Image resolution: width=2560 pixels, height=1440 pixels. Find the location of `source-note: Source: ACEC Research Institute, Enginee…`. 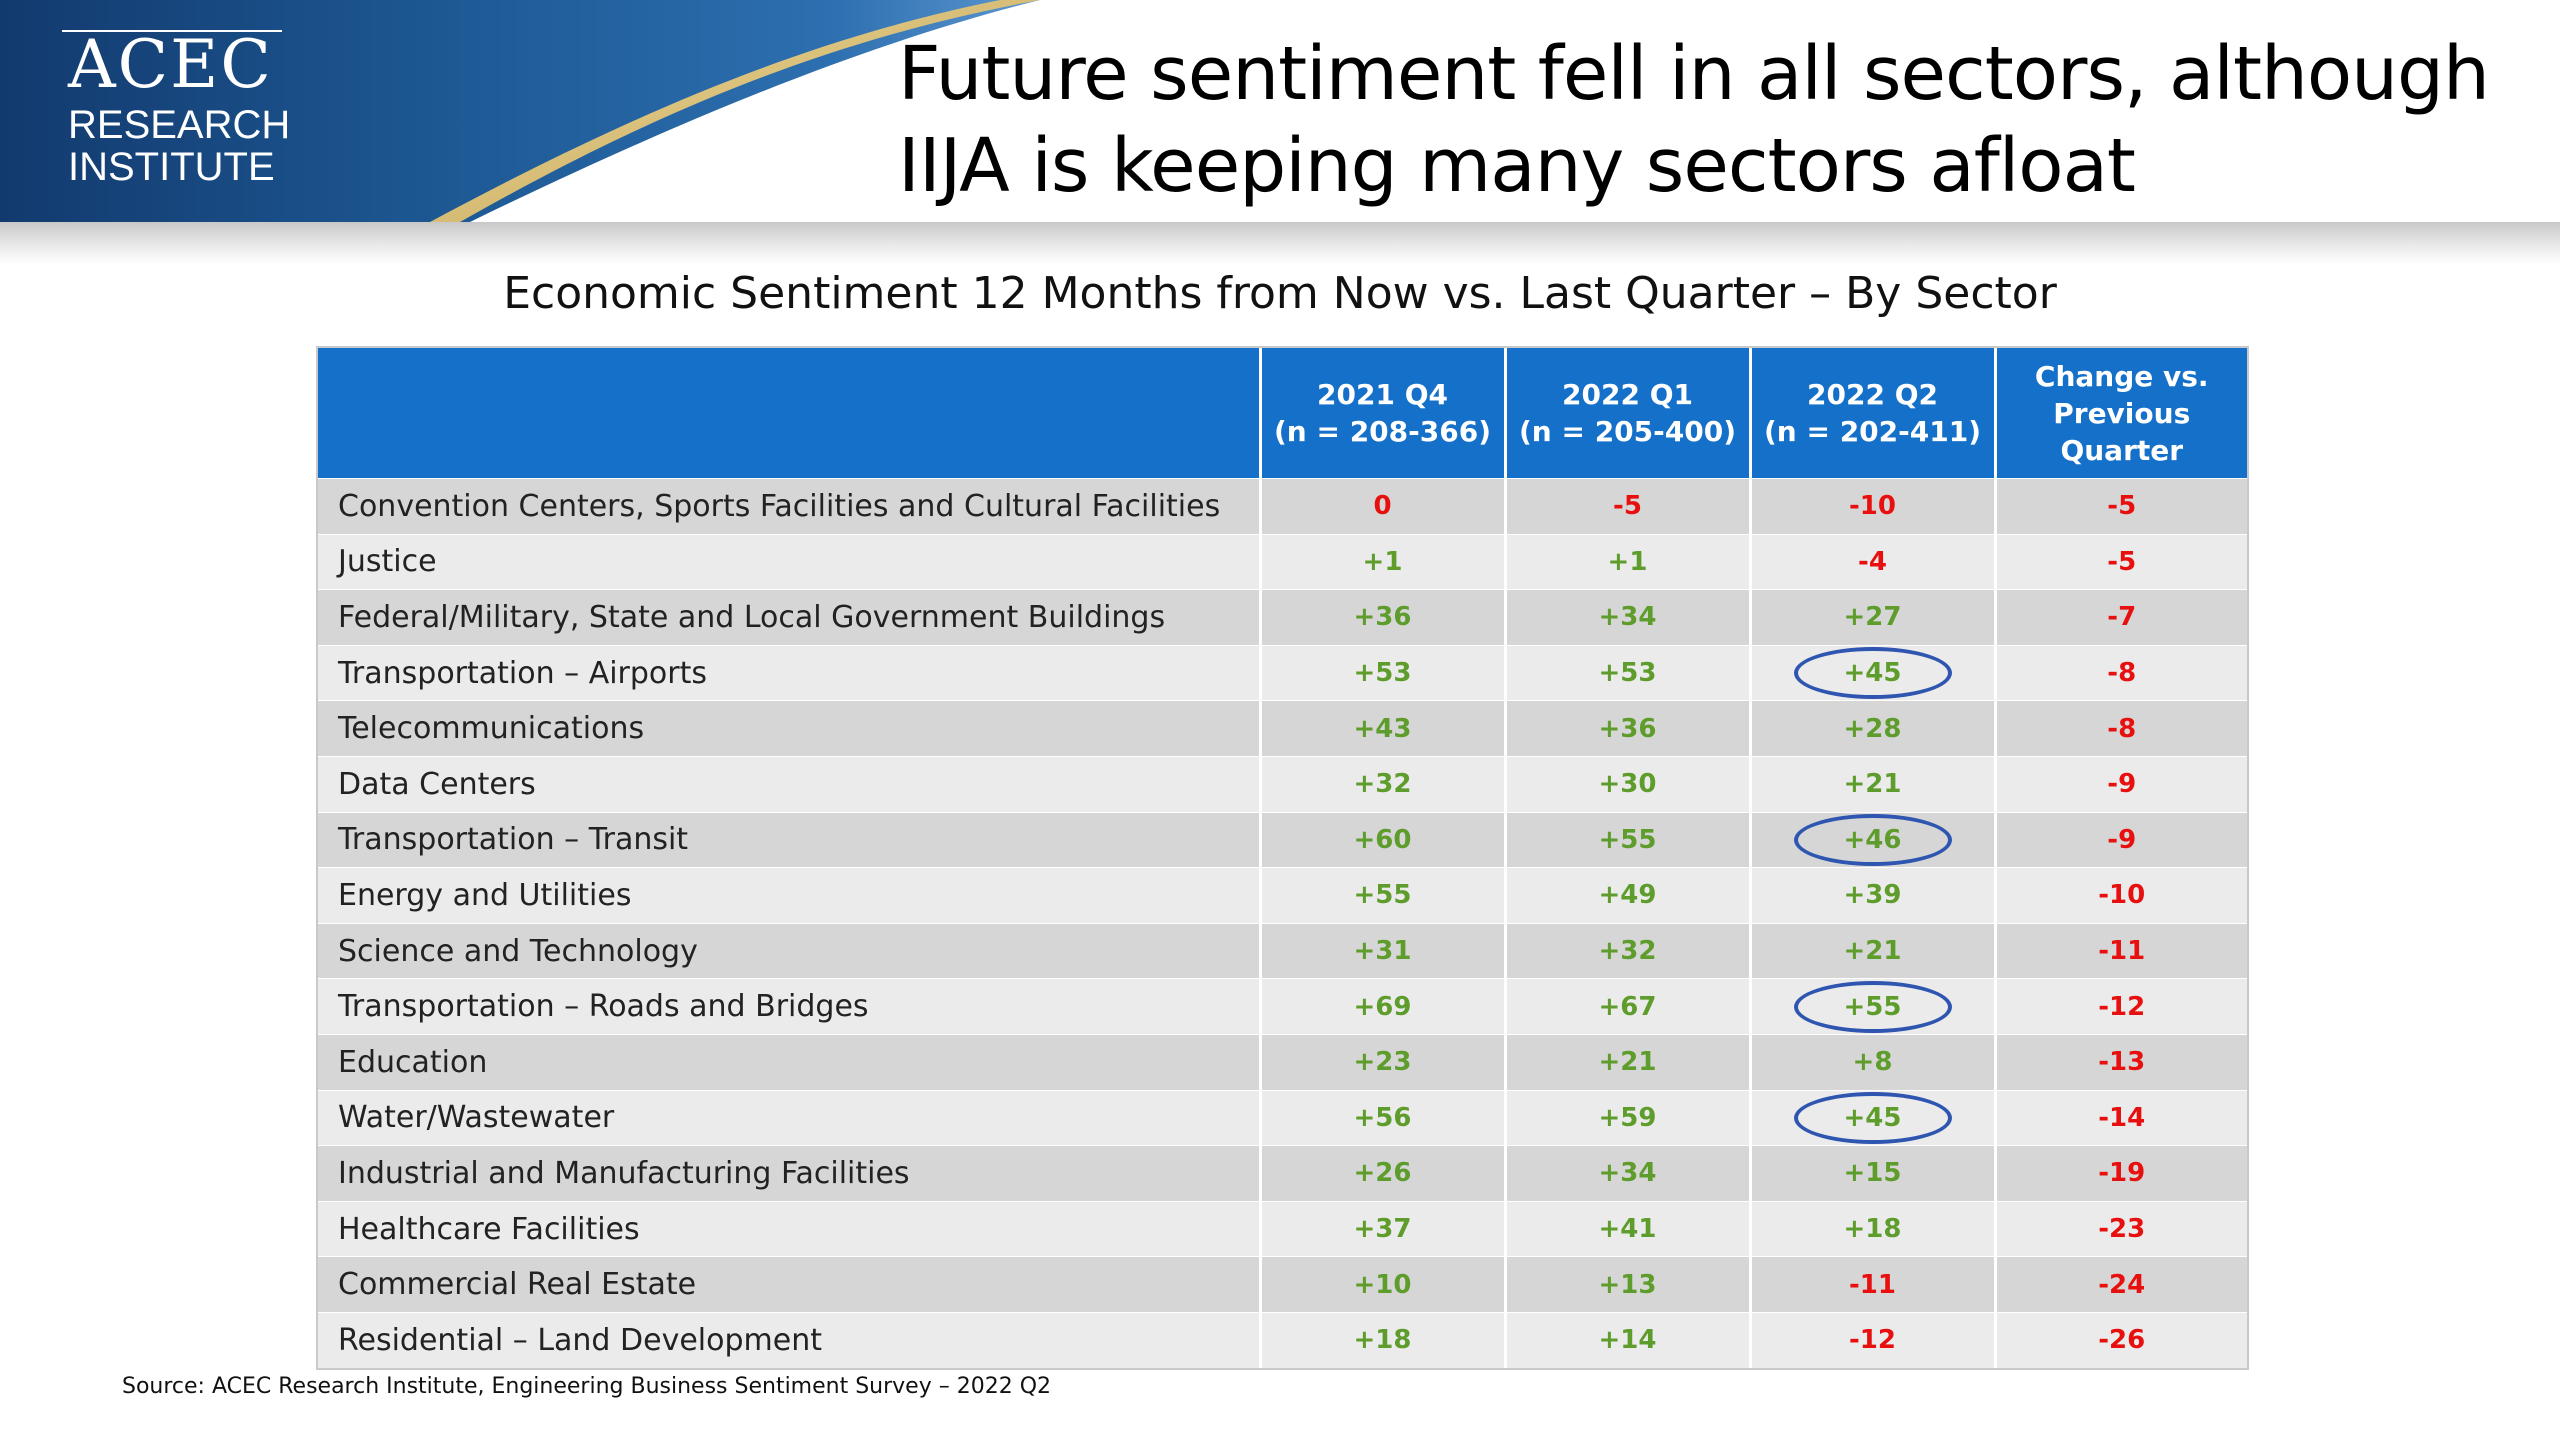

source-note: Source: ACEC Research Institute, Enginee… is located at coordinates (587, 1386).